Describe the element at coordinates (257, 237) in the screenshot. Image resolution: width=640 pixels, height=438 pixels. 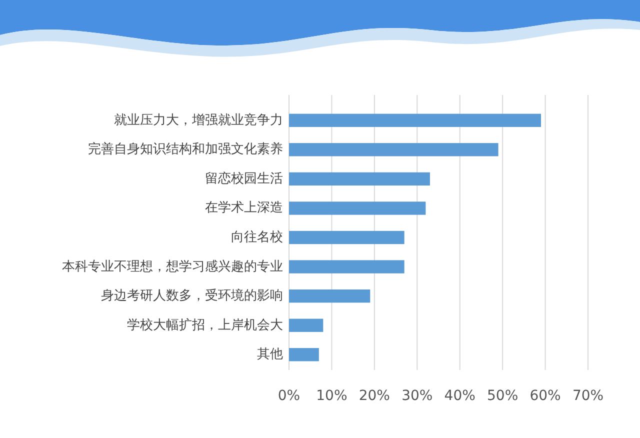
I see `y-tick-label: 向往名校` at that location.